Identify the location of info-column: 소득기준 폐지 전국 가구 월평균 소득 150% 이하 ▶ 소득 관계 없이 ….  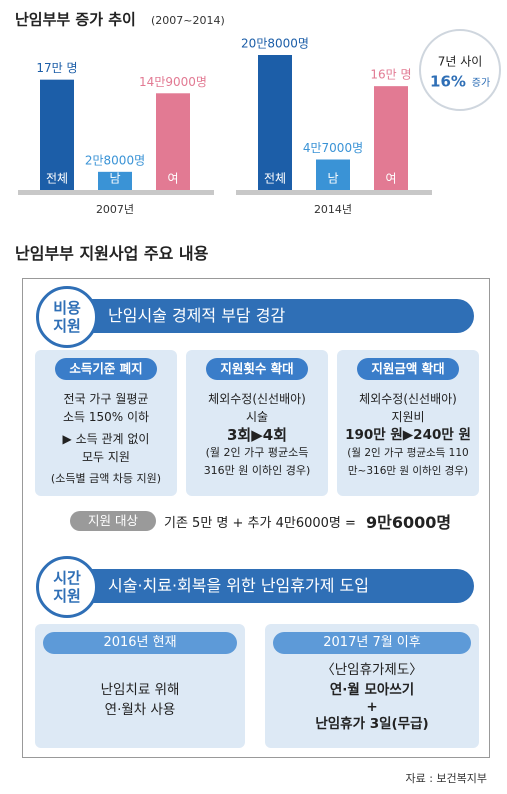
(106, 423).